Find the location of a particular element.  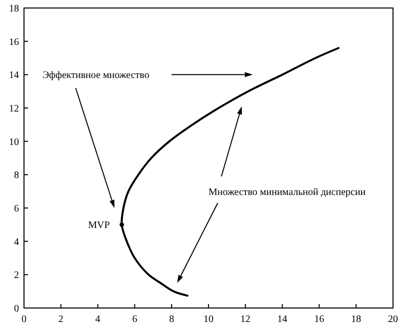

x-tick-label: 14 is located at coordinates (282, 319).